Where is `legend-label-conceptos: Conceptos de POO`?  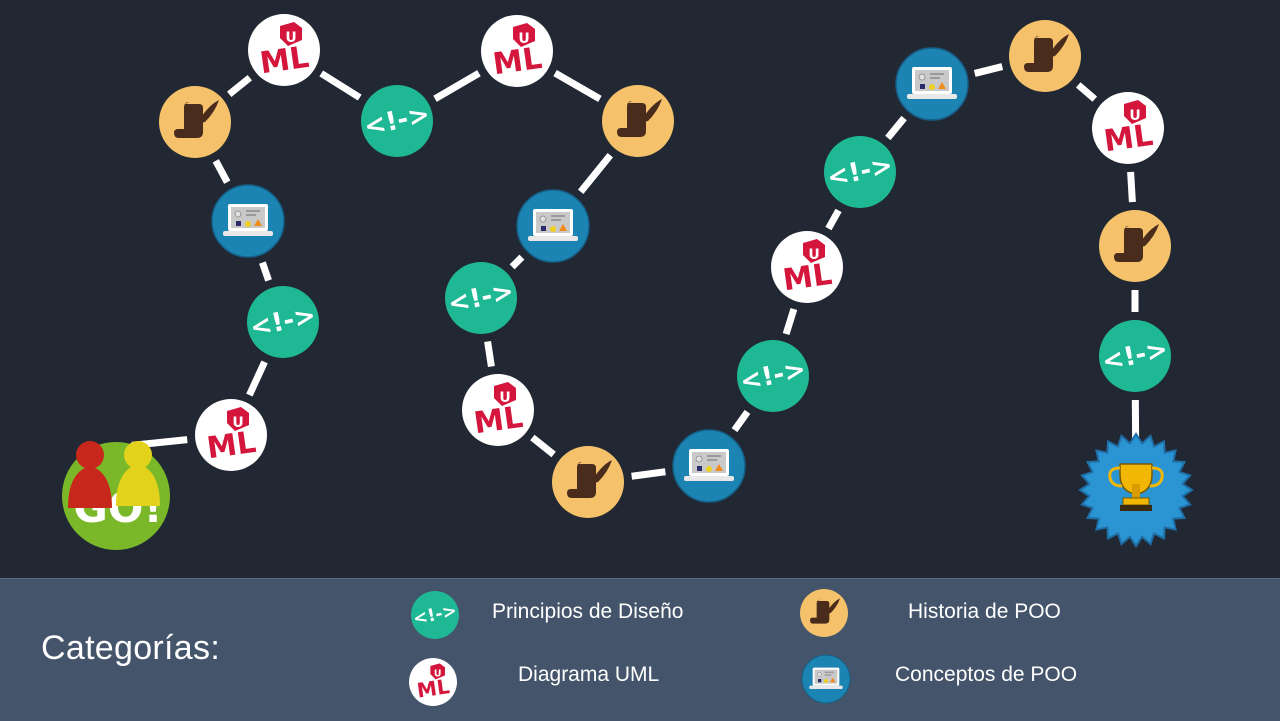 legend-label-conceptos: Conceptos de POO is located at coordinates (986, 675).